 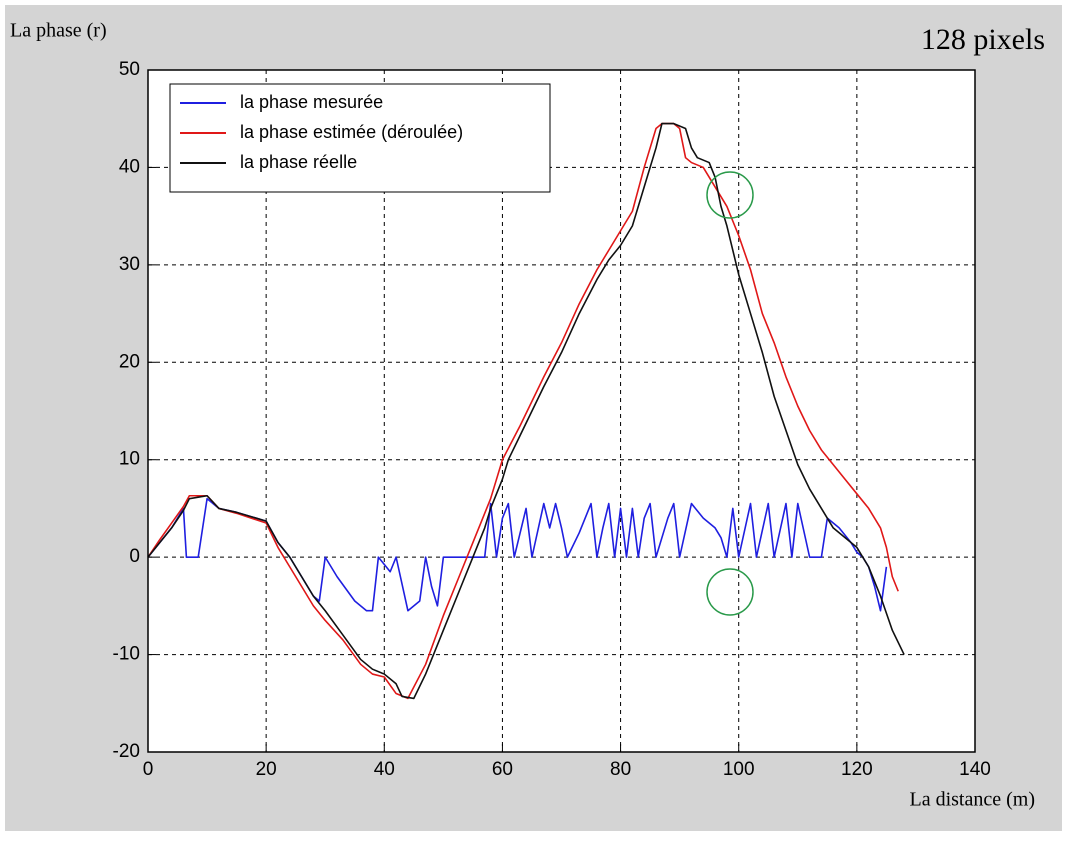 What do you see at coordinates (129, 361) in the screenshot?
I see `y-tick-label: 20` at bounding box center [129, 361].